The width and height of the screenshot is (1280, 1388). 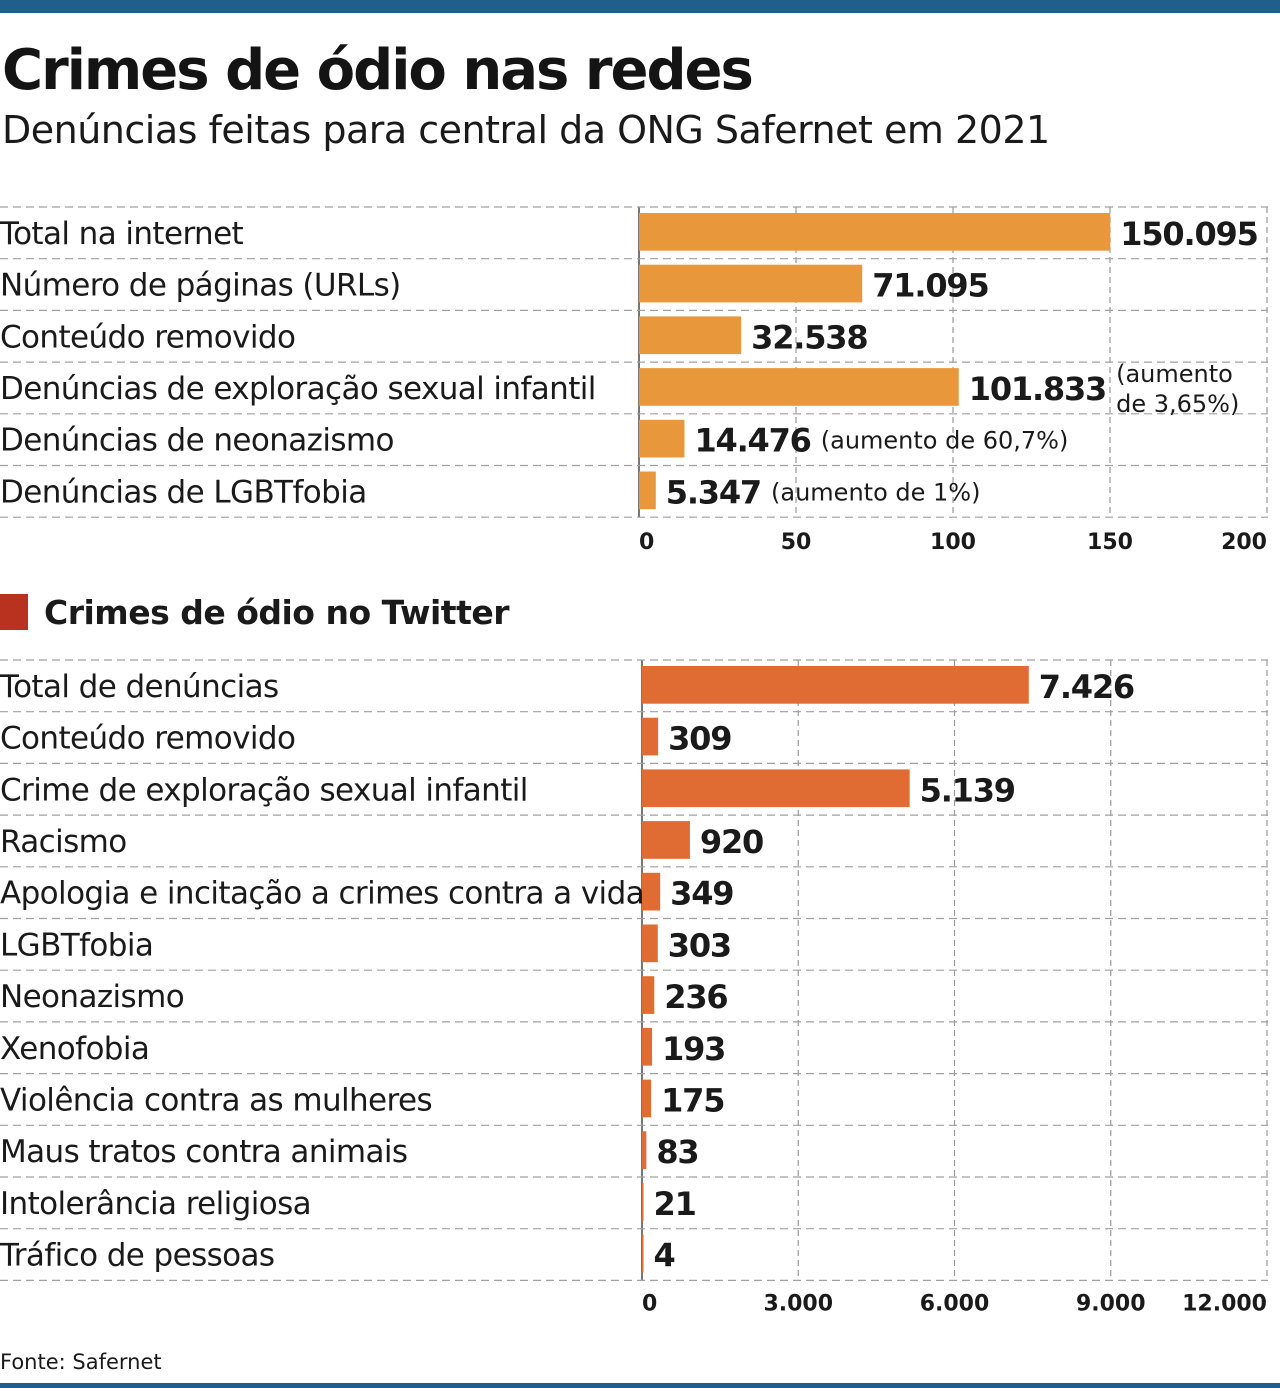 What do you see at coordinates (640, 1385) in the screenshot?
I see `bottom-accent-rule` at bounding box center [640, 1385].